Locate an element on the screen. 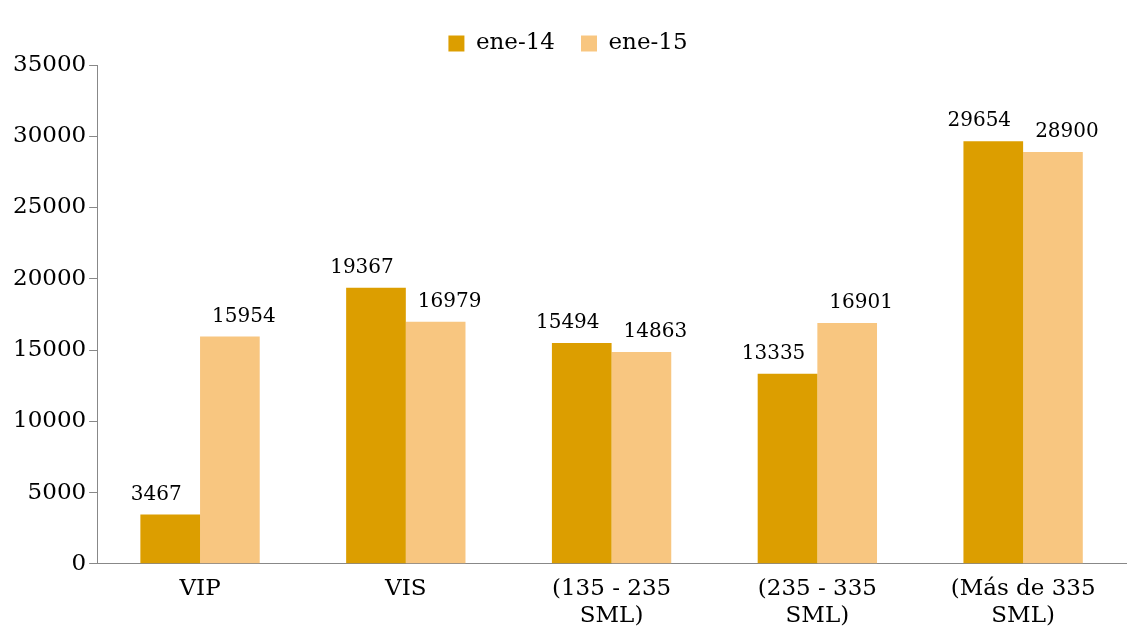 The image size is (1134, 635). data-label: 16901 is located at coordinates (861, 301).